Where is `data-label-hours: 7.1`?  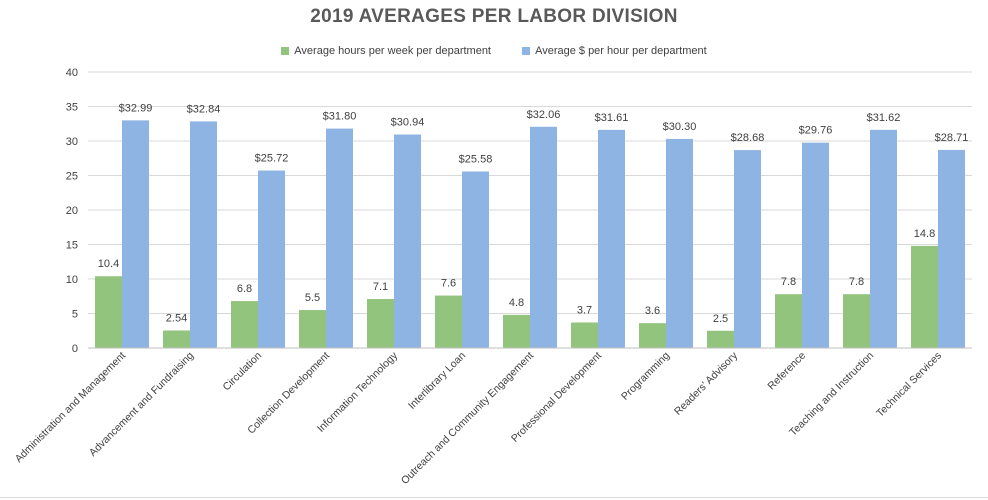
data-label-hours: 7.1 is located at coordinates (380, 287).